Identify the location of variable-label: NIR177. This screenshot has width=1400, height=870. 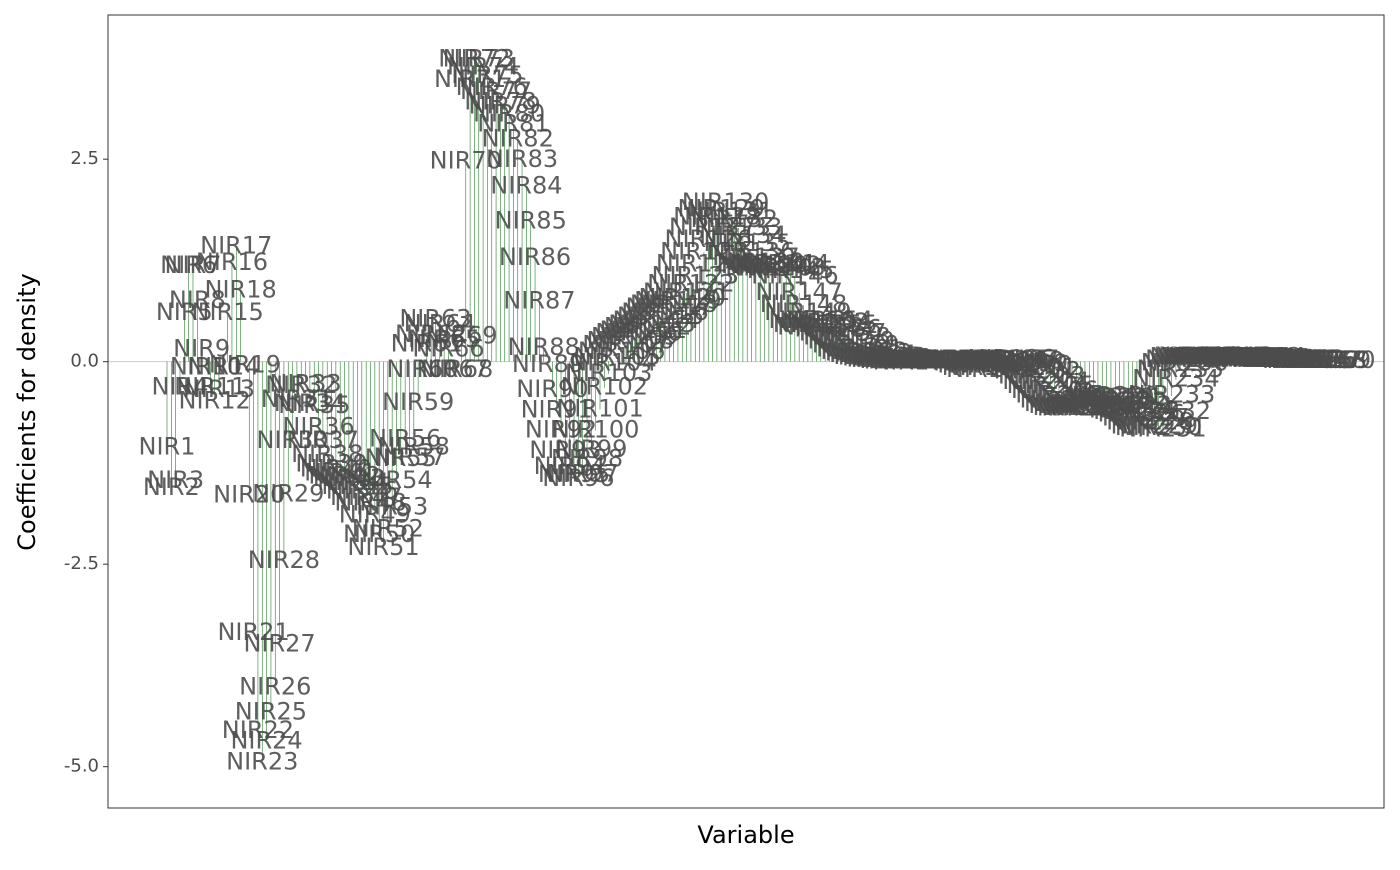
(929, 359).